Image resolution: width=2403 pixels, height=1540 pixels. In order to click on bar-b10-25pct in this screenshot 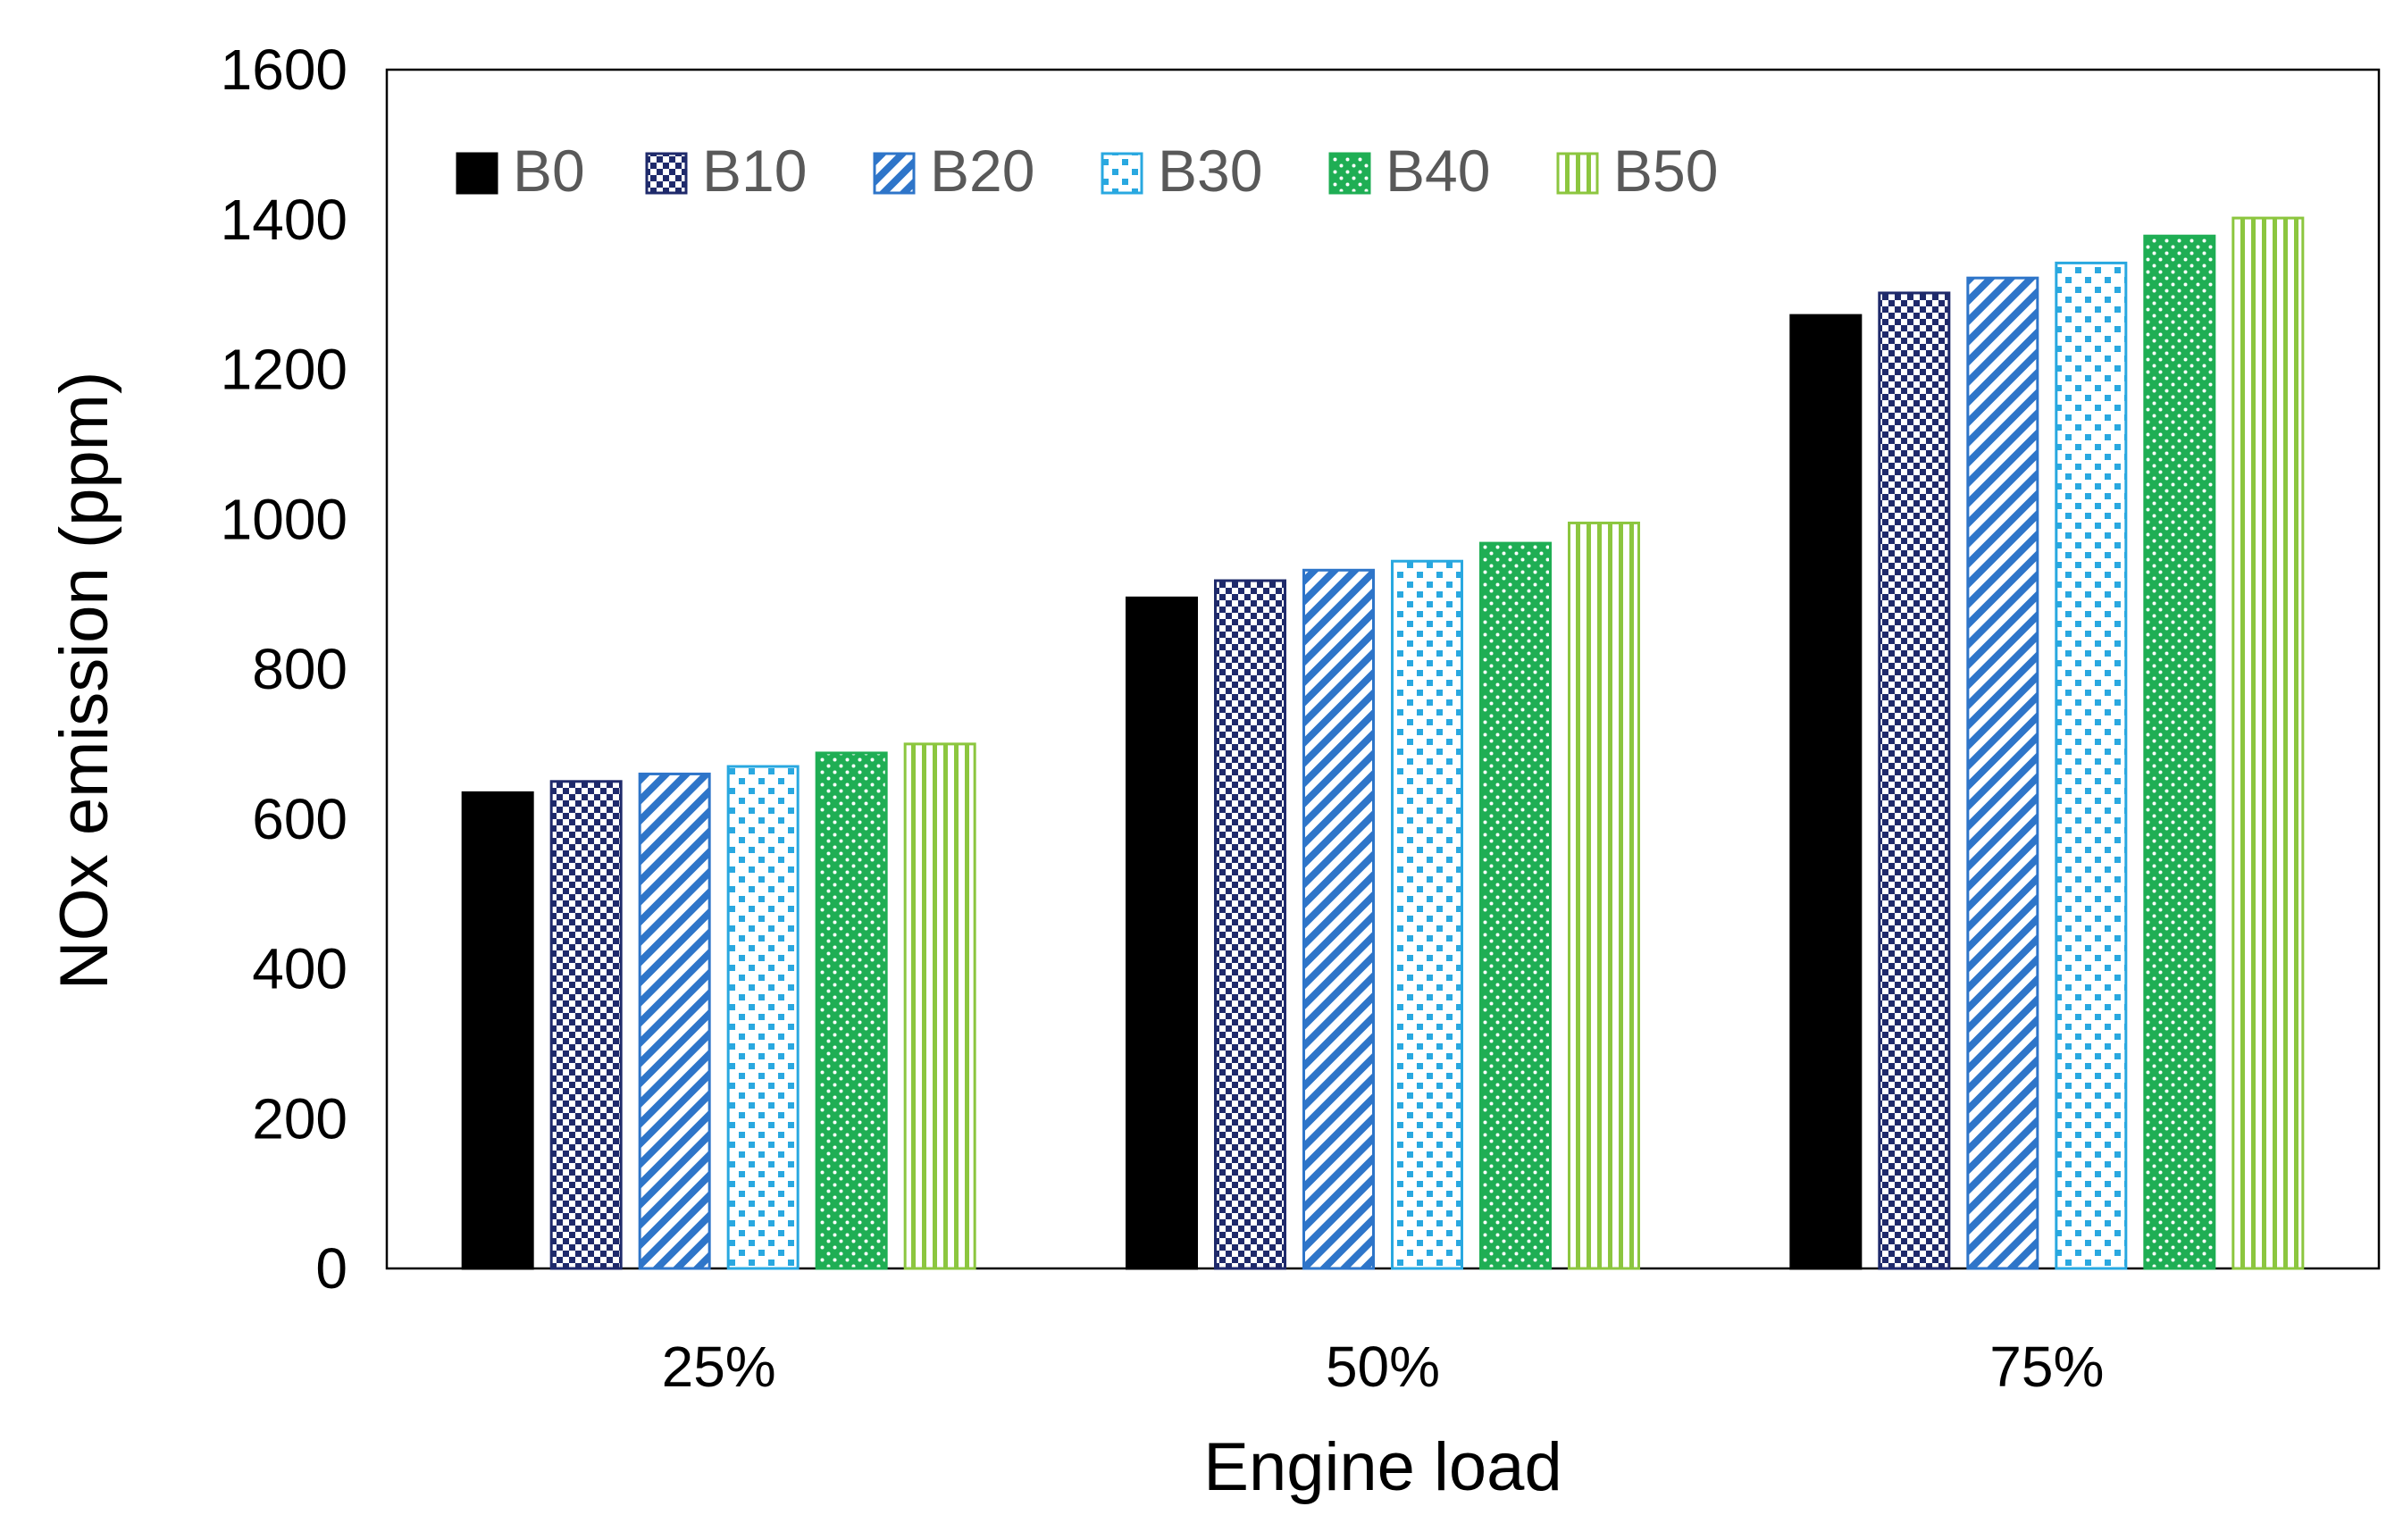, I will do `click(586, 1025)`.